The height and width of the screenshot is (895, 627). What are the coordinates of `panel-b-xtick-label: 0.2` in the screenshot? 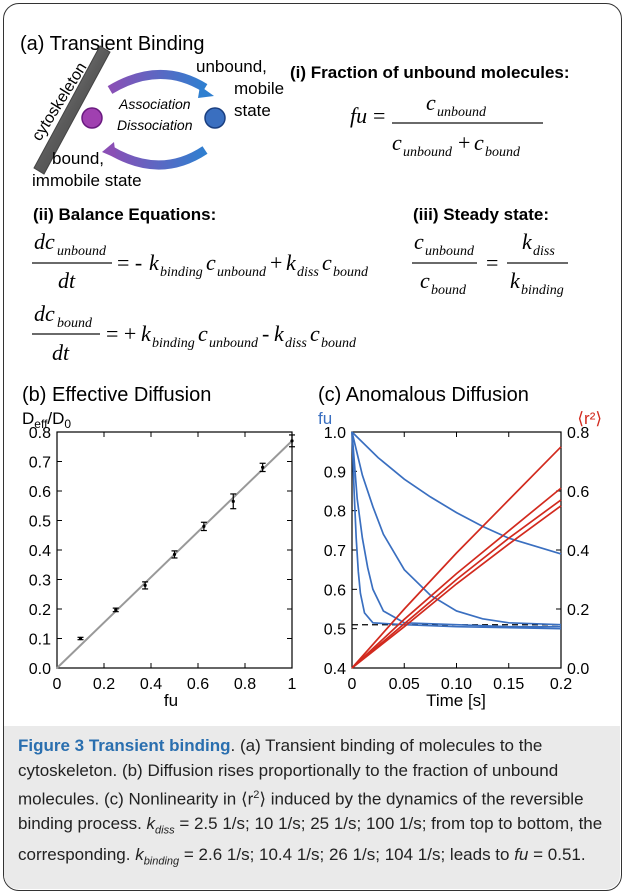 It's located at (104, 684).